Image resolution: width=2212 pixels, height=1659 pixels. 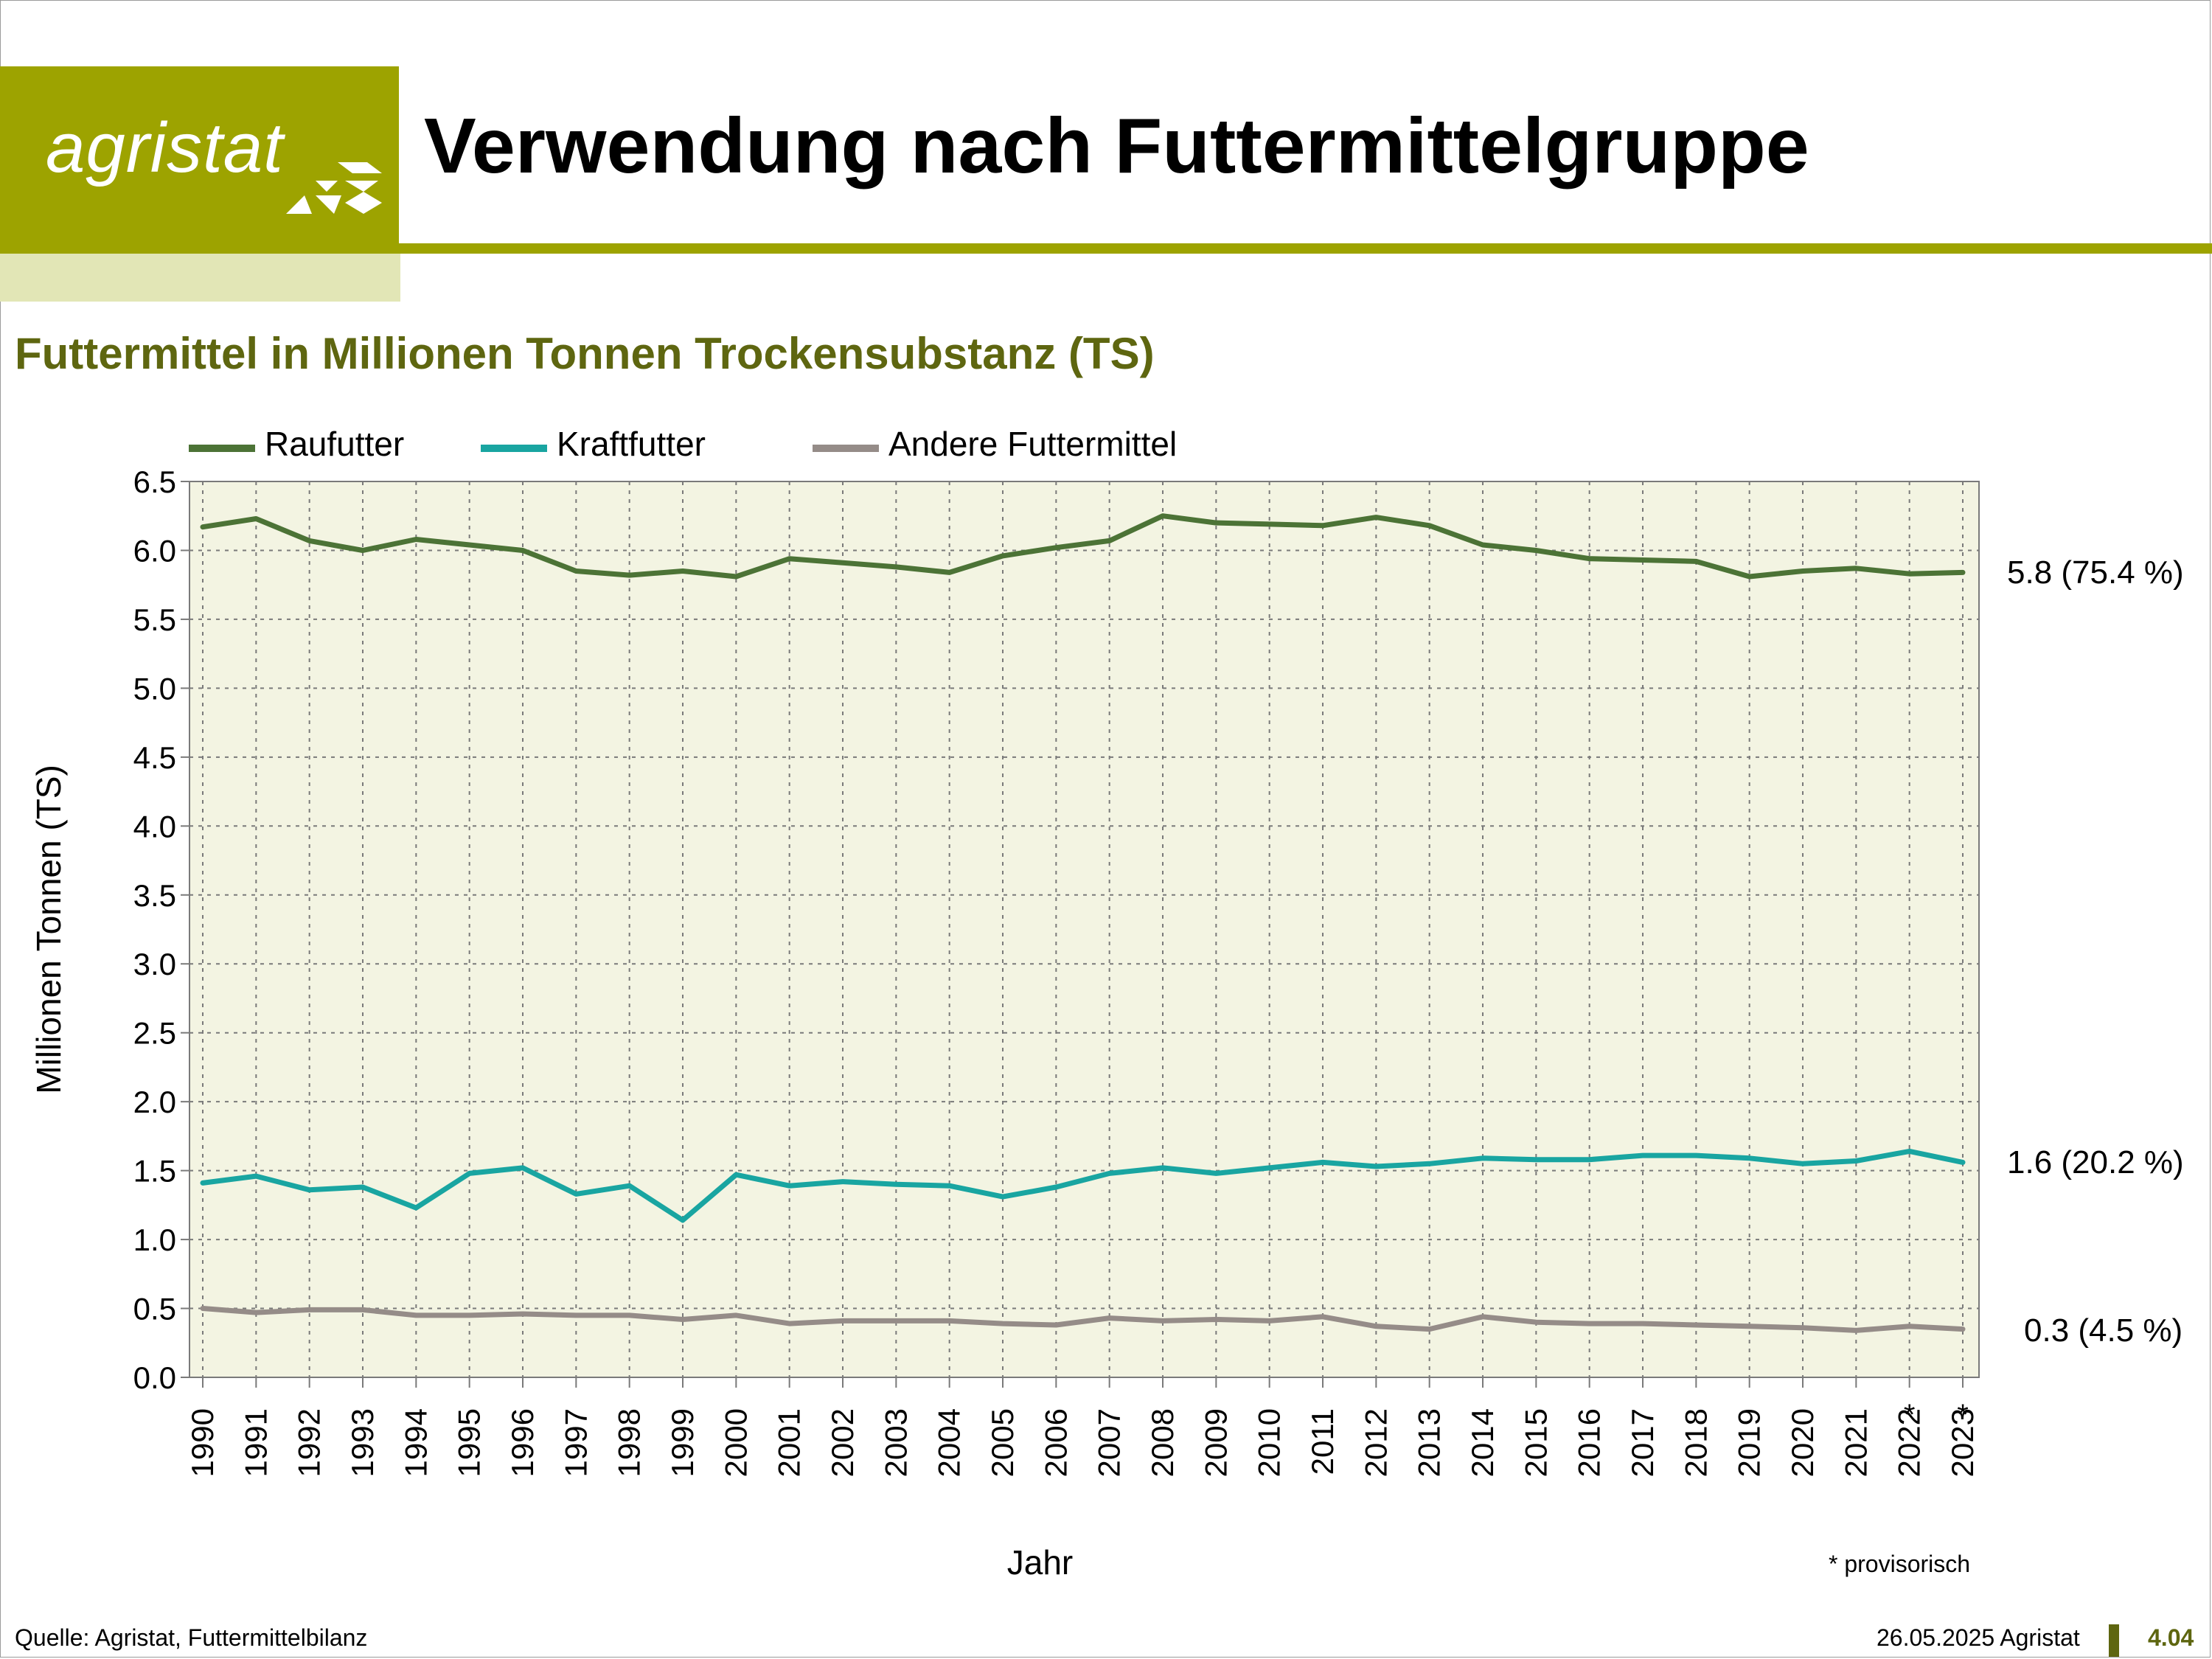 What do you see at coordinates (1749, 1442) in the screenshot?
I see `x-tick-label: 2019` at bounding box center [1749, 1442].